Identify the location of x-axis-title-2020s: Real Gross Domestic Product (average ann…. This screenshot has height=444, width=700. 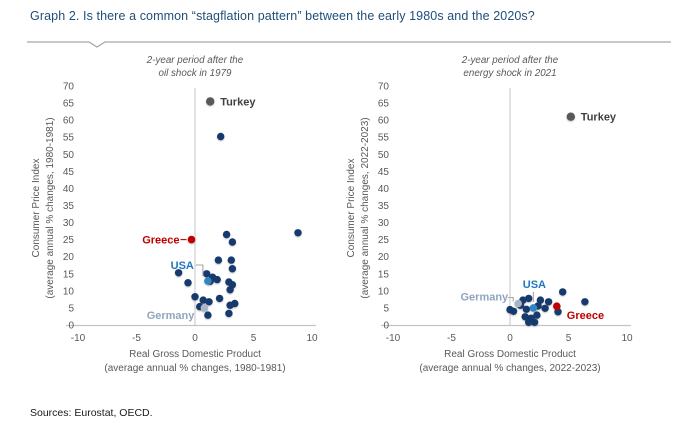
(510, 361).